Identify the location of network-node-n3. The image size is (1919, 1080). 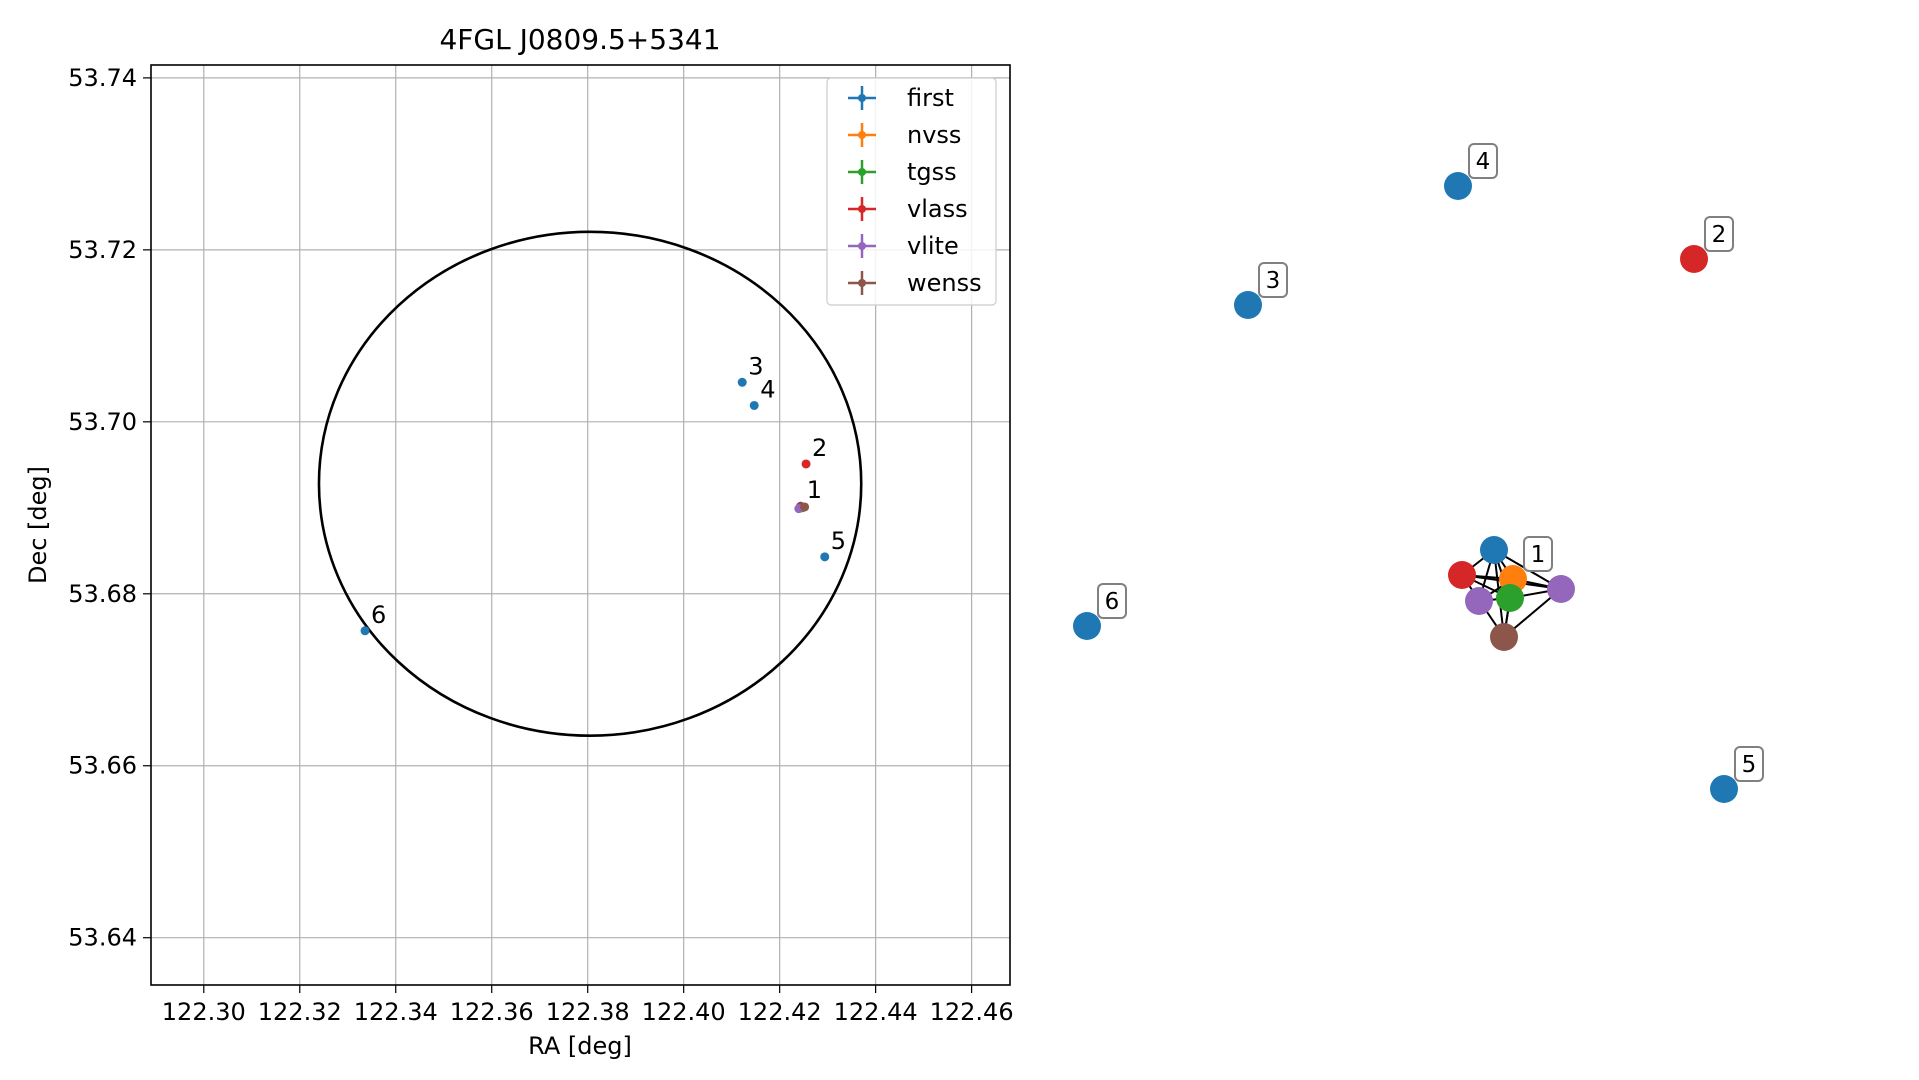
(1248, 305).